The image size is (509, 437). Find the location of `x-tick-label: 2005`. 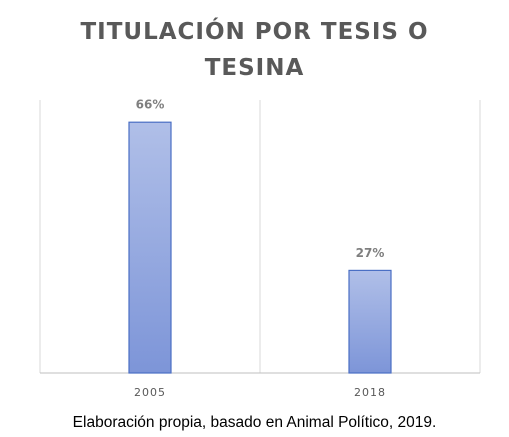

x-tick-label: 2005 is located at coordinates (150, 392).